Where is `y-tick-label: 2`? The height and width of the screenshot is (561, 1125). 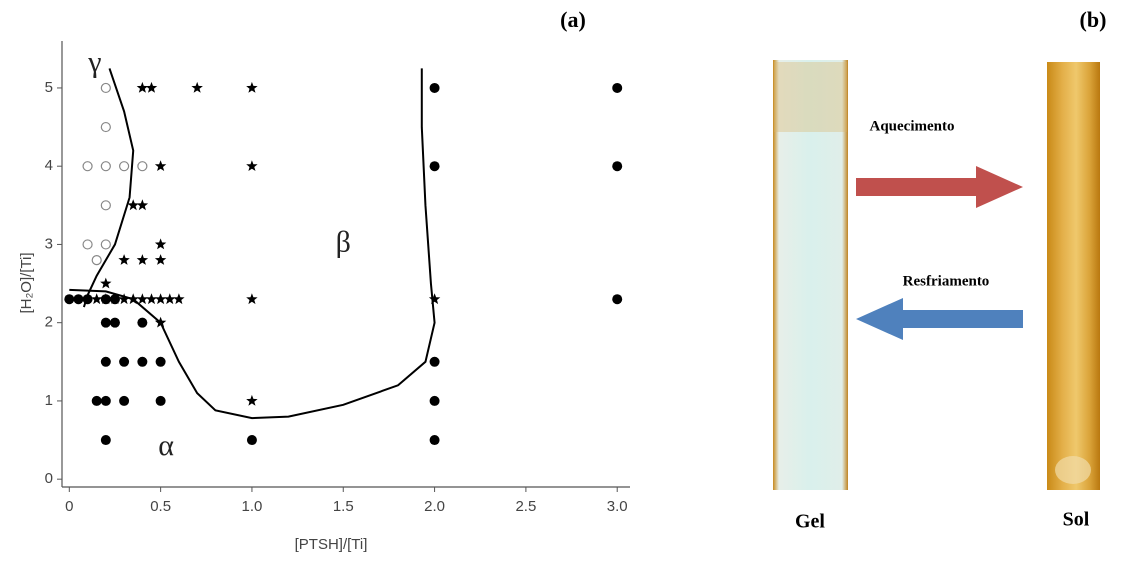 y-tick-label: 2 is located at coordinates (49, 322).